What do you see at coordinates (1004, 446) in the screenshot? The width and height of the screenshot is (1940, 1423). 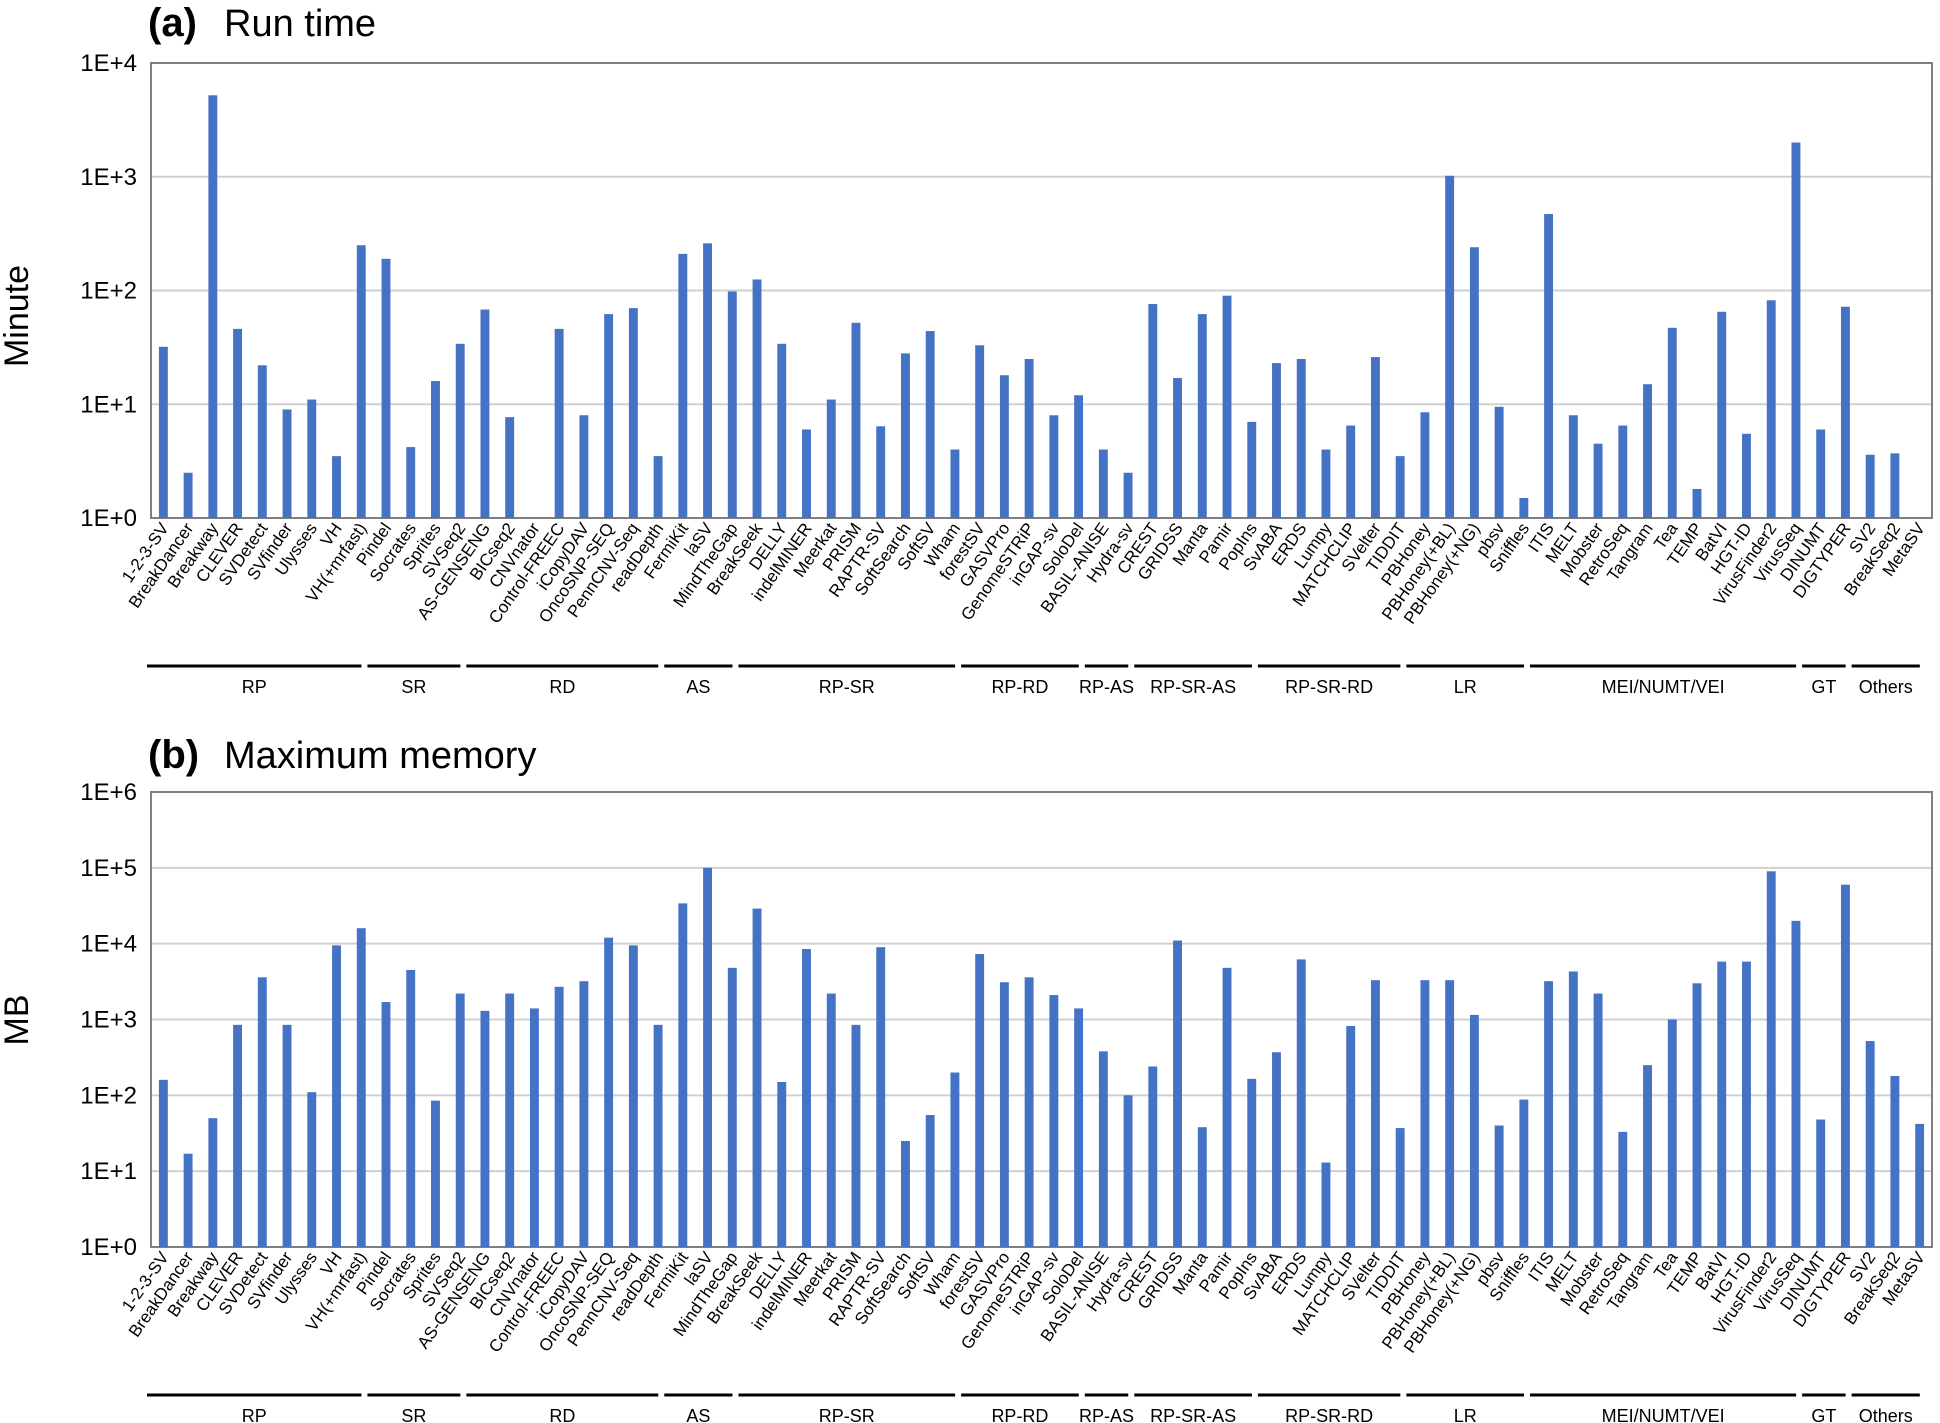 I see `bar-gasvpro` at bounding box center [1004, 446].